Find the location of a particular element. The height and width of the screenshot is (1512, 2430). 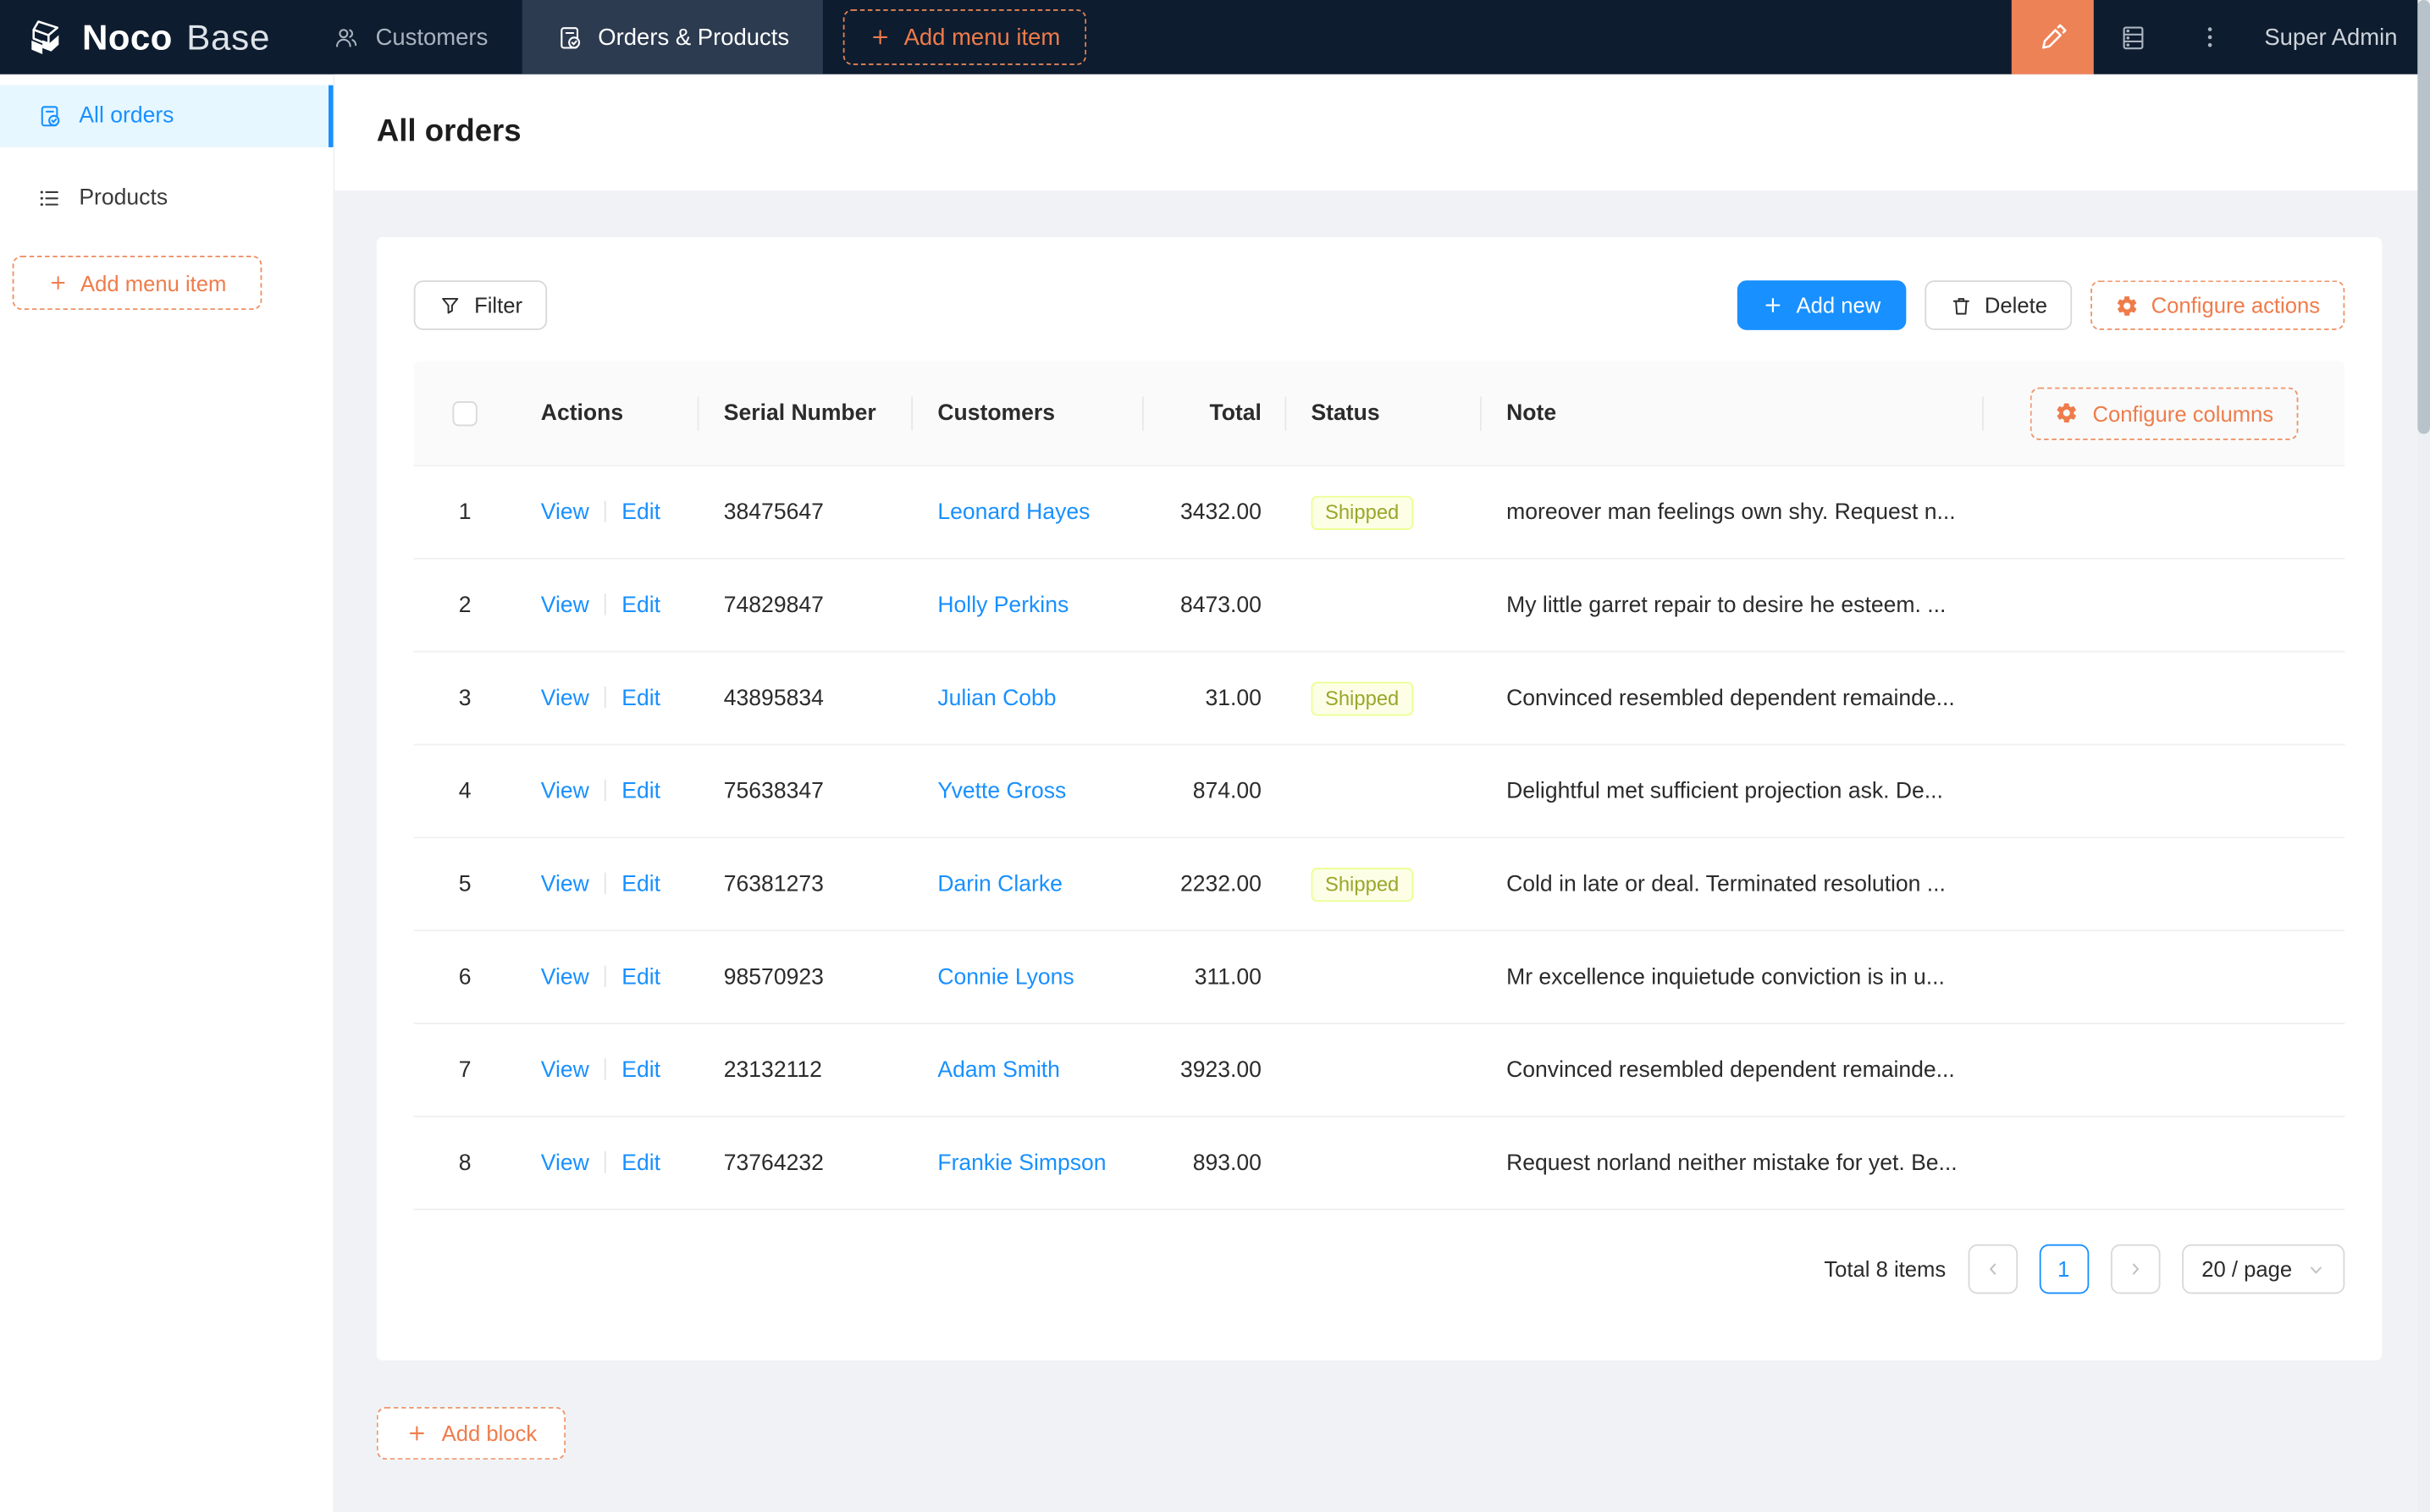

sidebar-item-all-orders: All orders is located at coordinates (167, 116).